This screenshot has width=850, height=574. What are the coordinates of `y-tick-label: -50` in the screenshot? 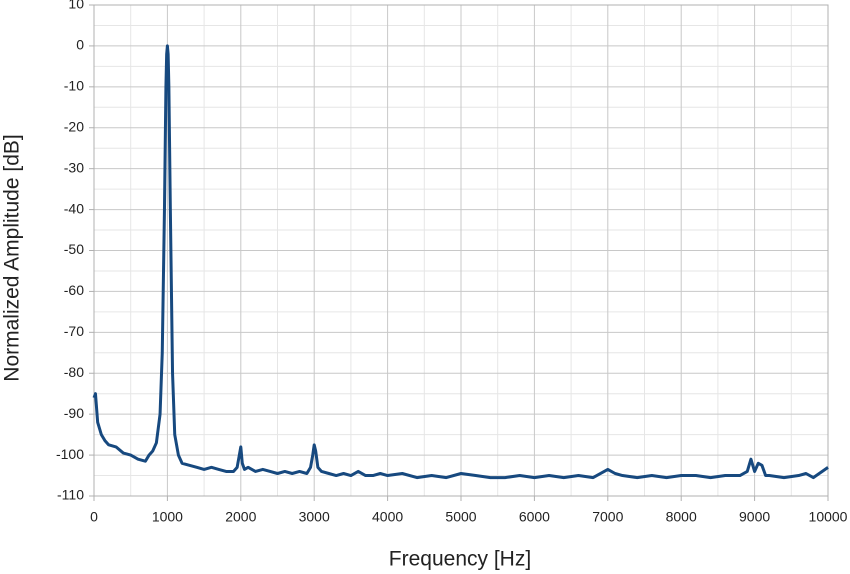 It's located at (74, 249).